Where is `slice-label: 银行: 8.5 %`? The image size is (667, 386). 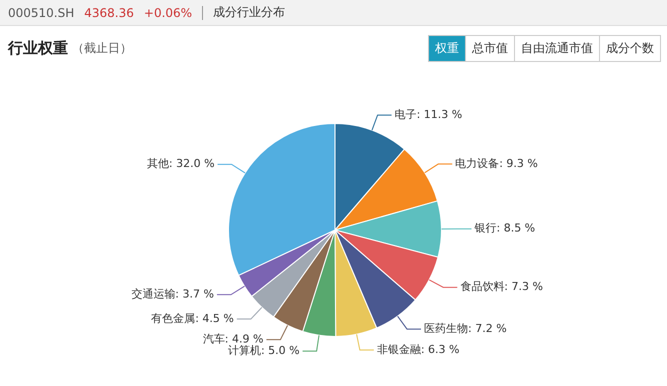 slice-label: 银行: 8.5 % is located at coordinates (504, 228).